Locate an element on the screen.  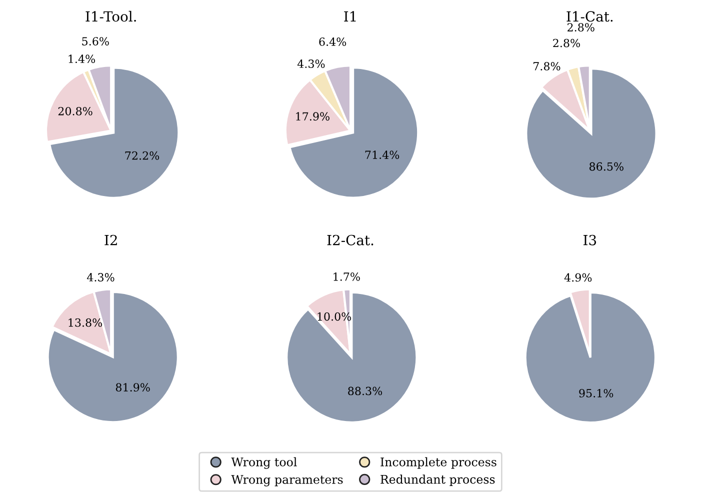
data-label: 86.5% is located at coordinates (606, 166).